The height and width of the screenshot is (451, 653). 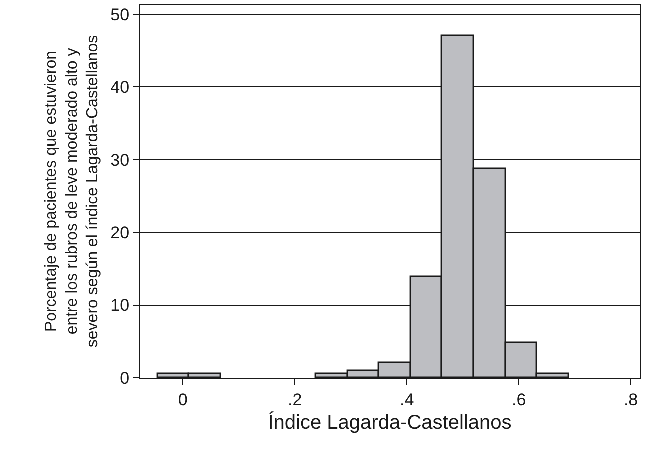 What do you see at coordinates (120, 88) in the screenshot?
I see `y-tick-label: 40` at bounding box center [120, 88].